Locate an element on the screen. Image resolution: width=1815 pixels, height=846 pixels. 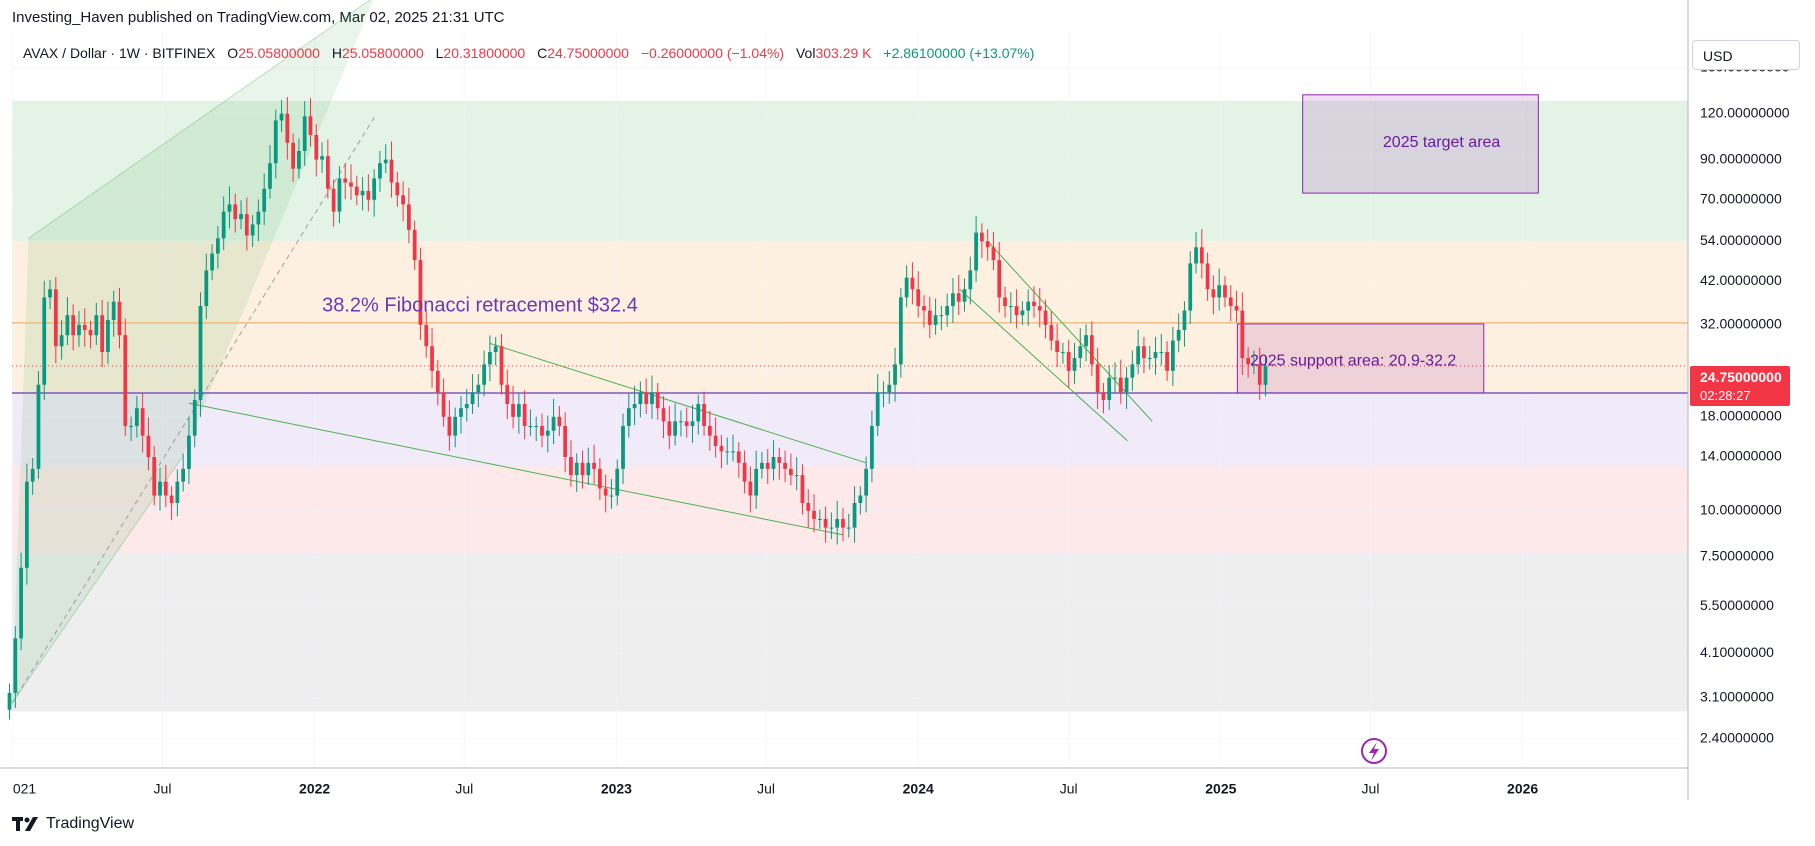
x-tick-7: Jul is located at coordinates (1069, 789).